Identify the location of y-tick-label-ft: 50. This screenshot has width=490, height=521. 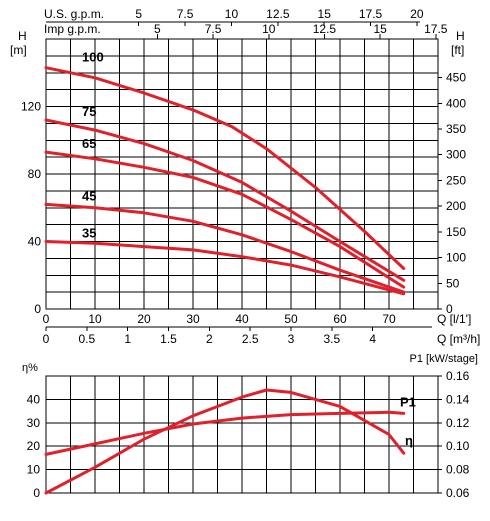
(453, 283).